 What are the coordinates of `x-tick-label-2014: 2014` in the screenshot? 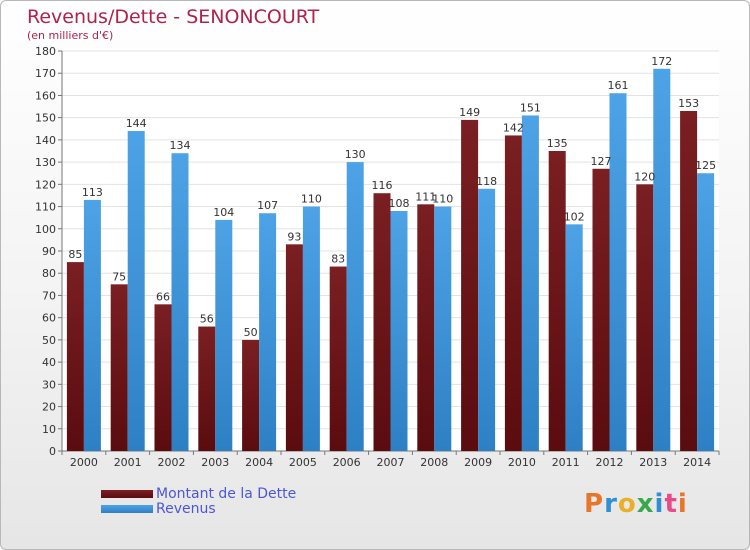 It's located at (697, 462).